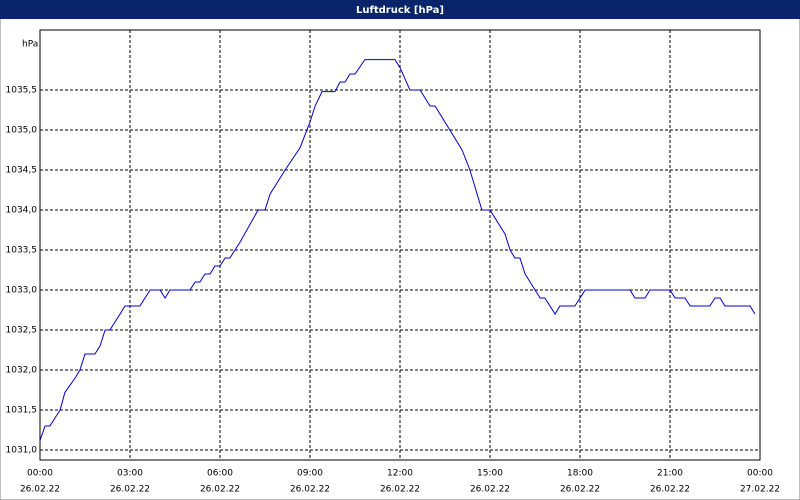  What do you see at coordinates (310, 474) in the screenshot?
I see `x-tick-label: 09:00` at bounding box center [310, 474].